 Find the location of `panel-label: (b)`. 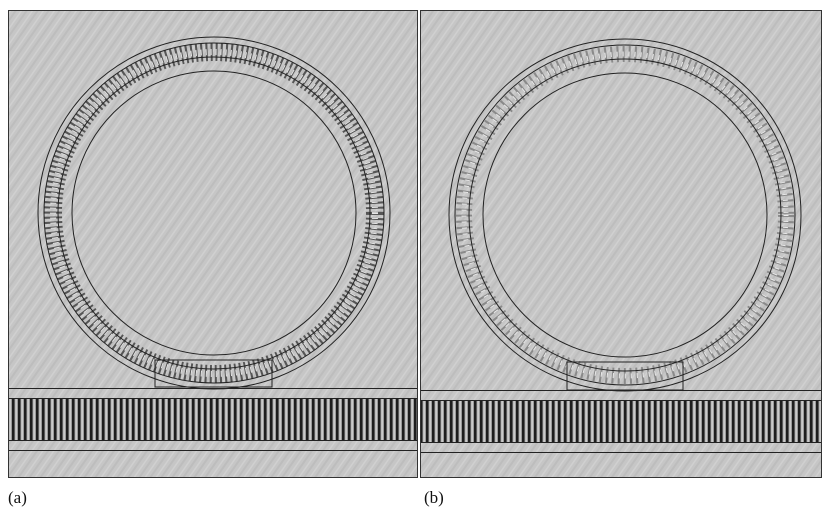

panel-label: (b) is located at coordinates (434, 497).